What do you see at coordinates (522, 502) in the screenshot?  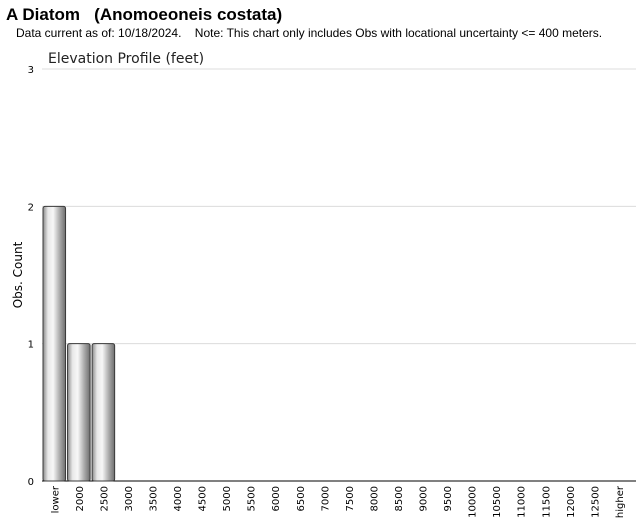 I see `x-tick-label: 11000` at bounding box center [522, 502].